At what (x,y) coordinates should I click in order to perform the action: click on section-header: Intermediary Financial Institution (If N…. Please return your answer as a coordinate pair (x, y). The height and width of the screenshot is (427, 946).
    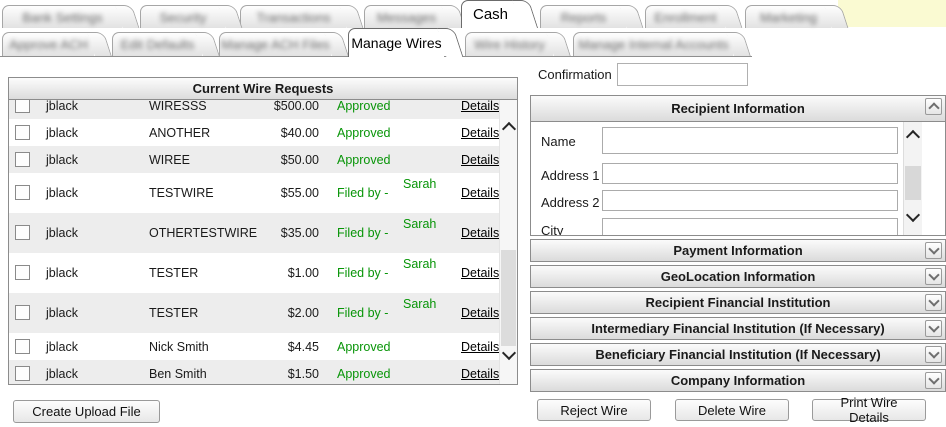
    Looking at the image, I should click on (738, 328).